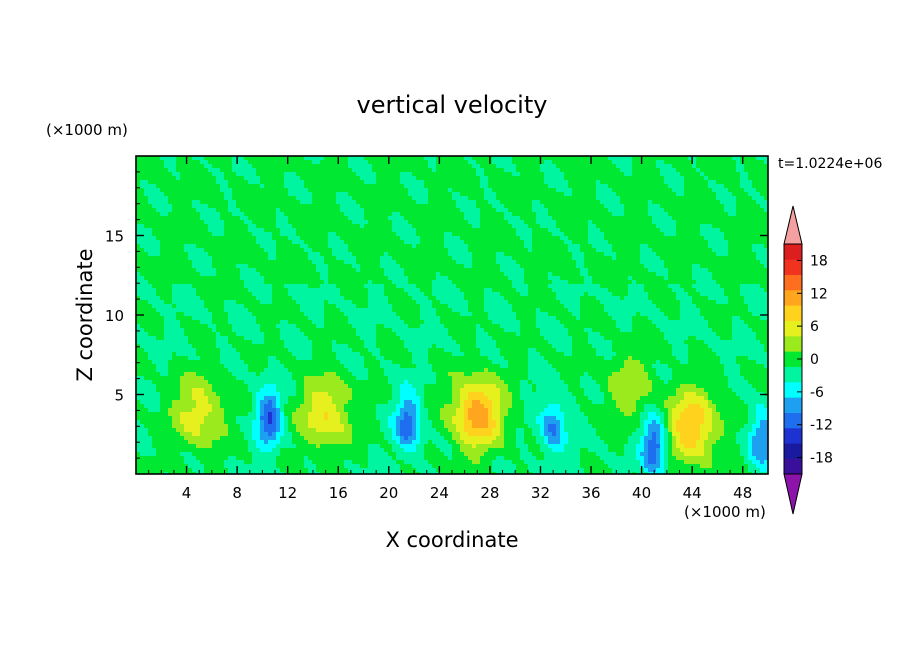 The height and width of the screenshot is (654, 904). What do you see at coordinates (85, 314) in the screenshot?
I see `y-axis-label: Z coordinate` at bounding box center [85, 314].